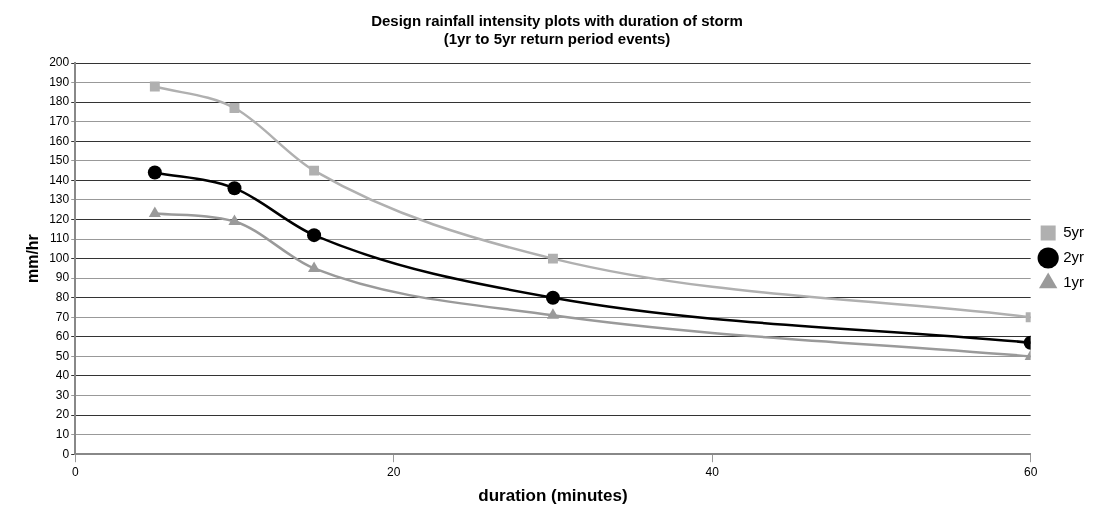 This screenshot has height=521, width=1104. What do you see at coordinates (712, 471) in the screenshot?
I see `x-tick-label: 40` at bounding box center [712, 471].